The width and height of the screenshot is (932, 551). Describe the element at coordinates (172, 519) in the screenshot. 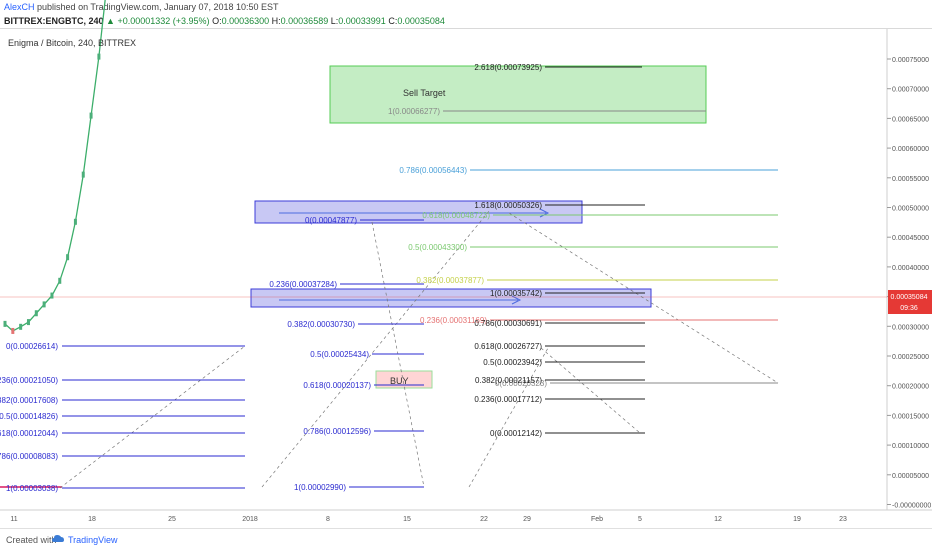

I see `x-tick-label: 25` at that location.